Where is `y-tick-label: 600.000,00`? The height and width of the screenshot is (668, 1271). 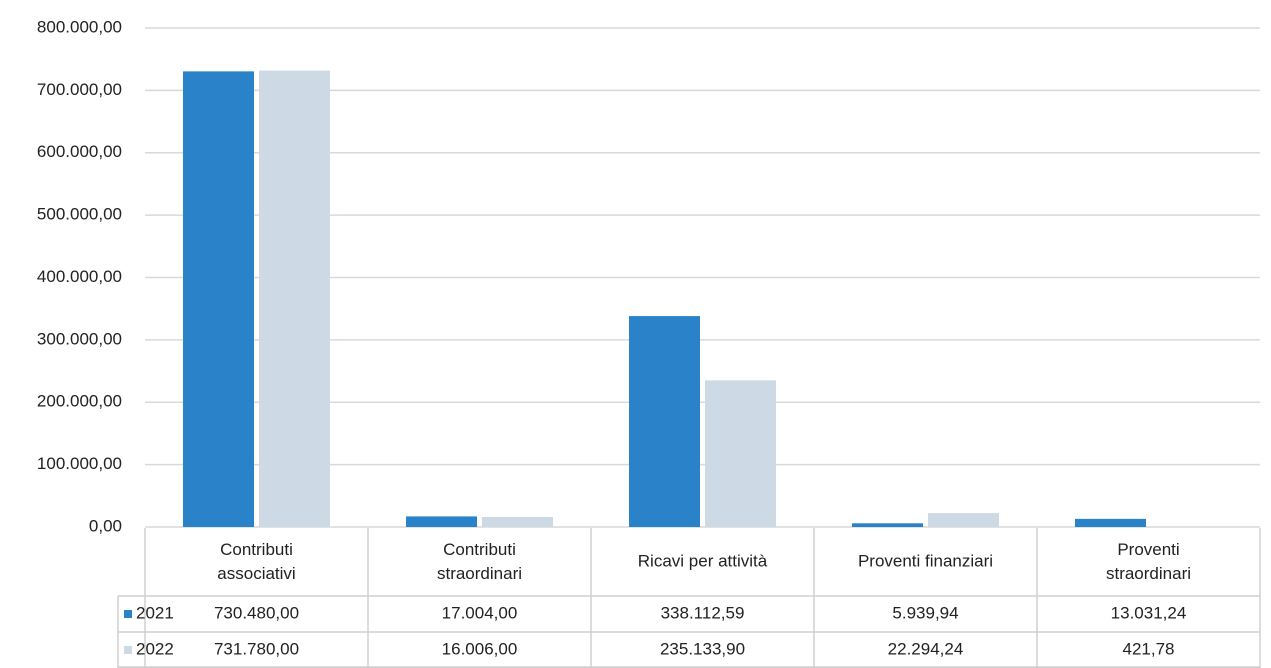 y-tick-label: 600.000,00 is located at coordinates (79, 151).